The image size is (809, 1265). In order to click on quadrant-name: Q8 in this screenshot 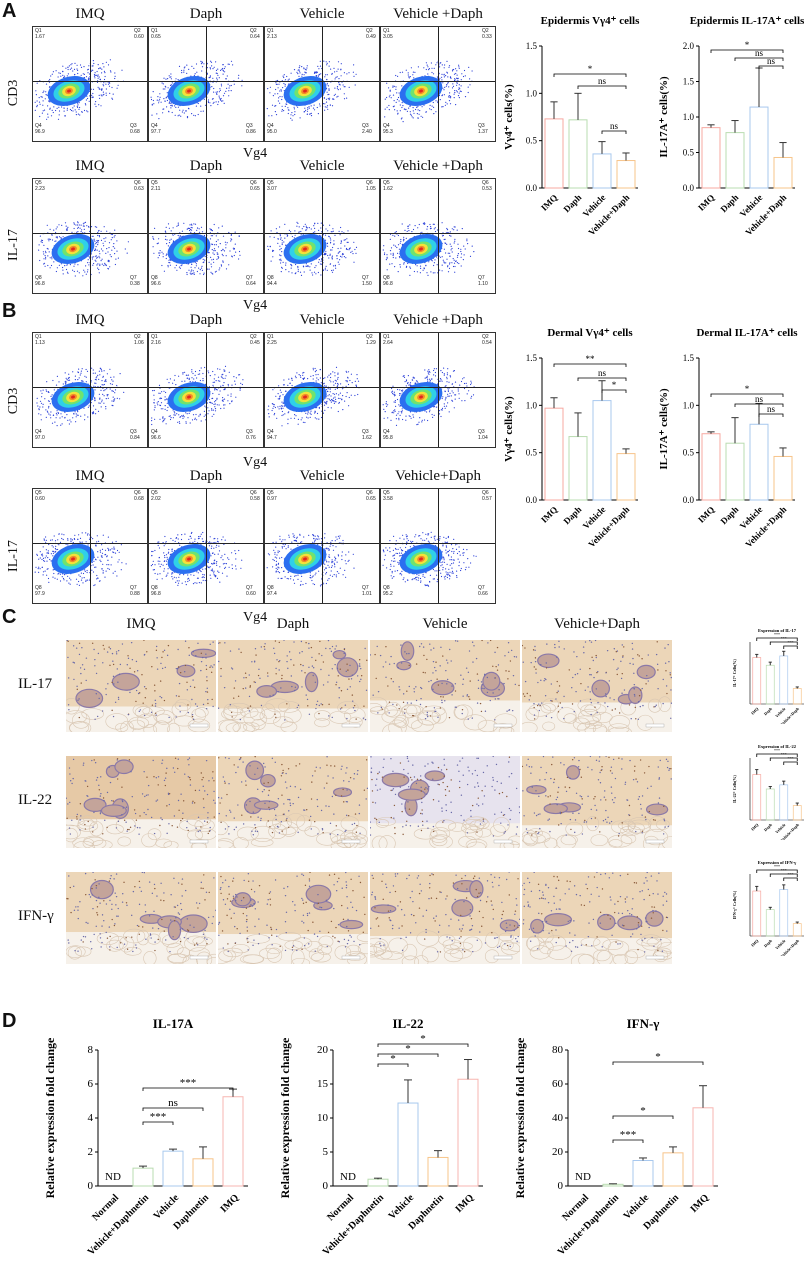, I will do `click(38, 278)`.